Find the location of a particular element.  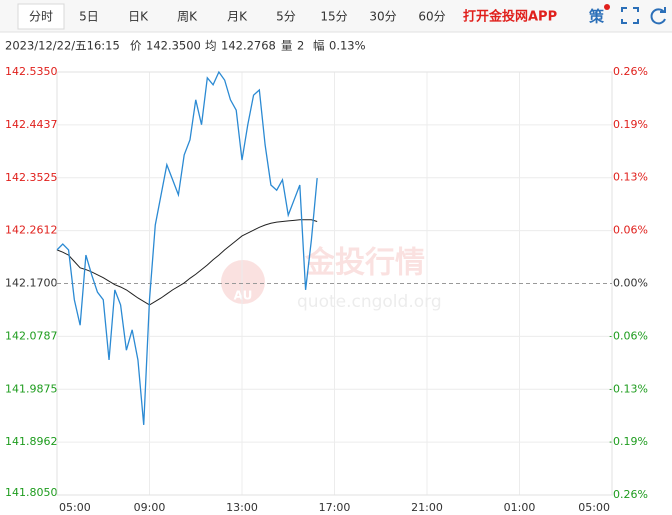

average-line is located at coordinates (187, 262).